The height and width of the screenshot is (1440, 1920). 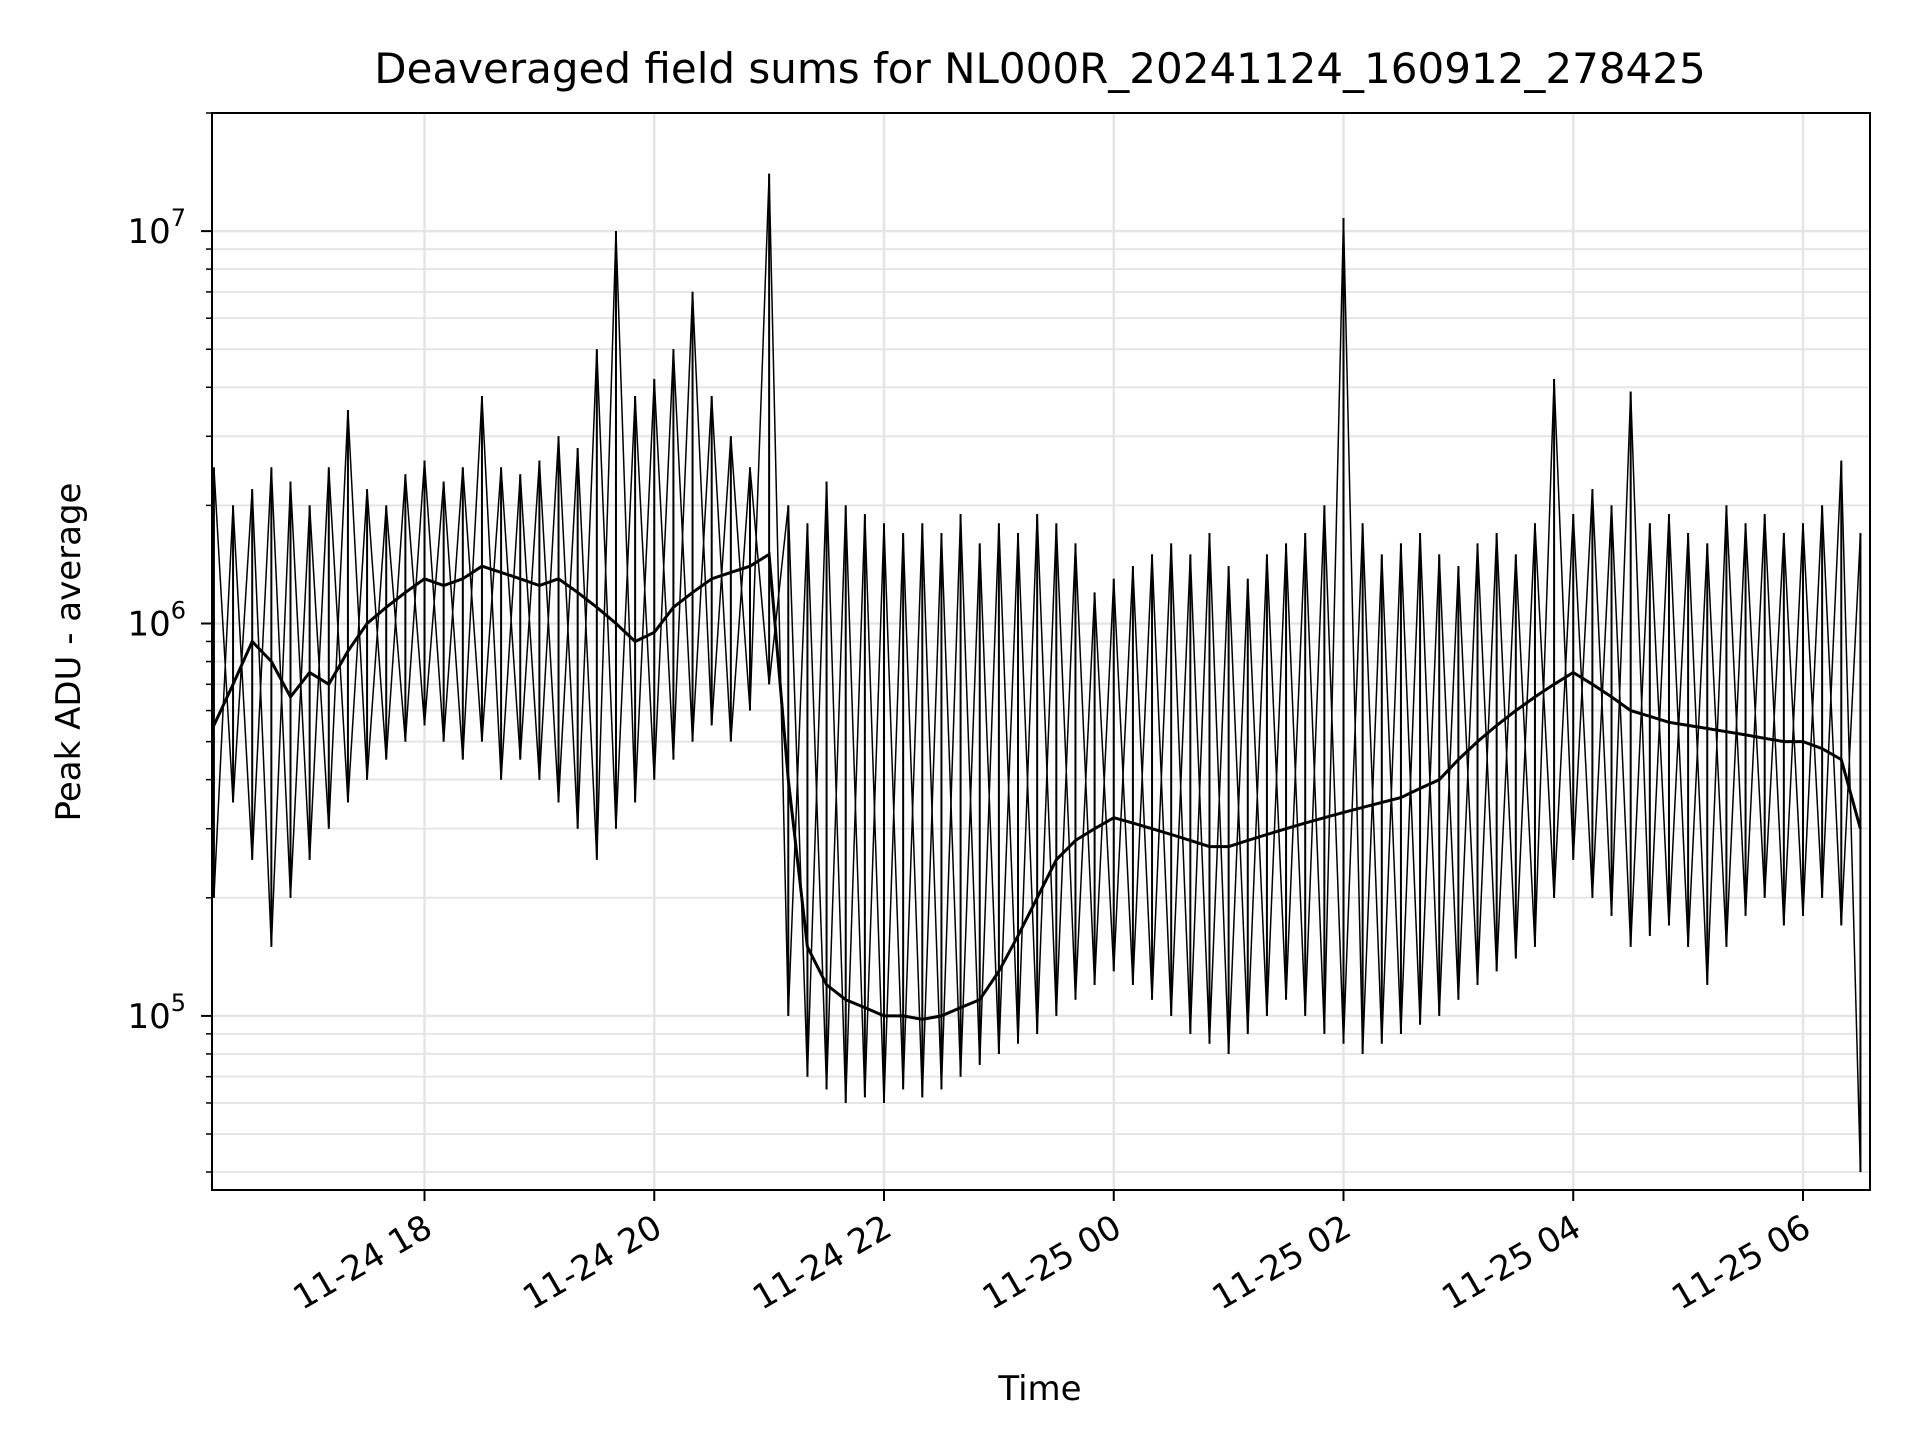 I want to click on y-tick-label-base: 10, so click(x=148, y=625).